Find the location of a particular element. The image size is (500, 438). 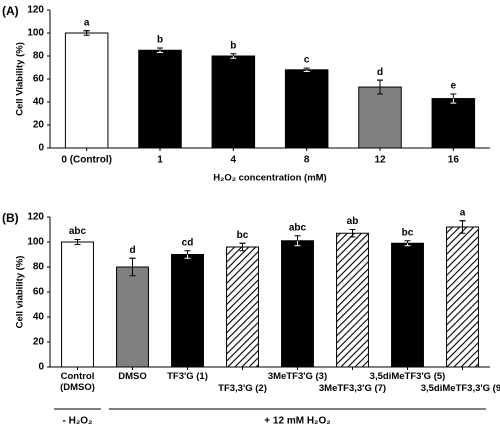

x-tick-label-box: 3MeTF3'G (3) is located at coordinates (297, 376).